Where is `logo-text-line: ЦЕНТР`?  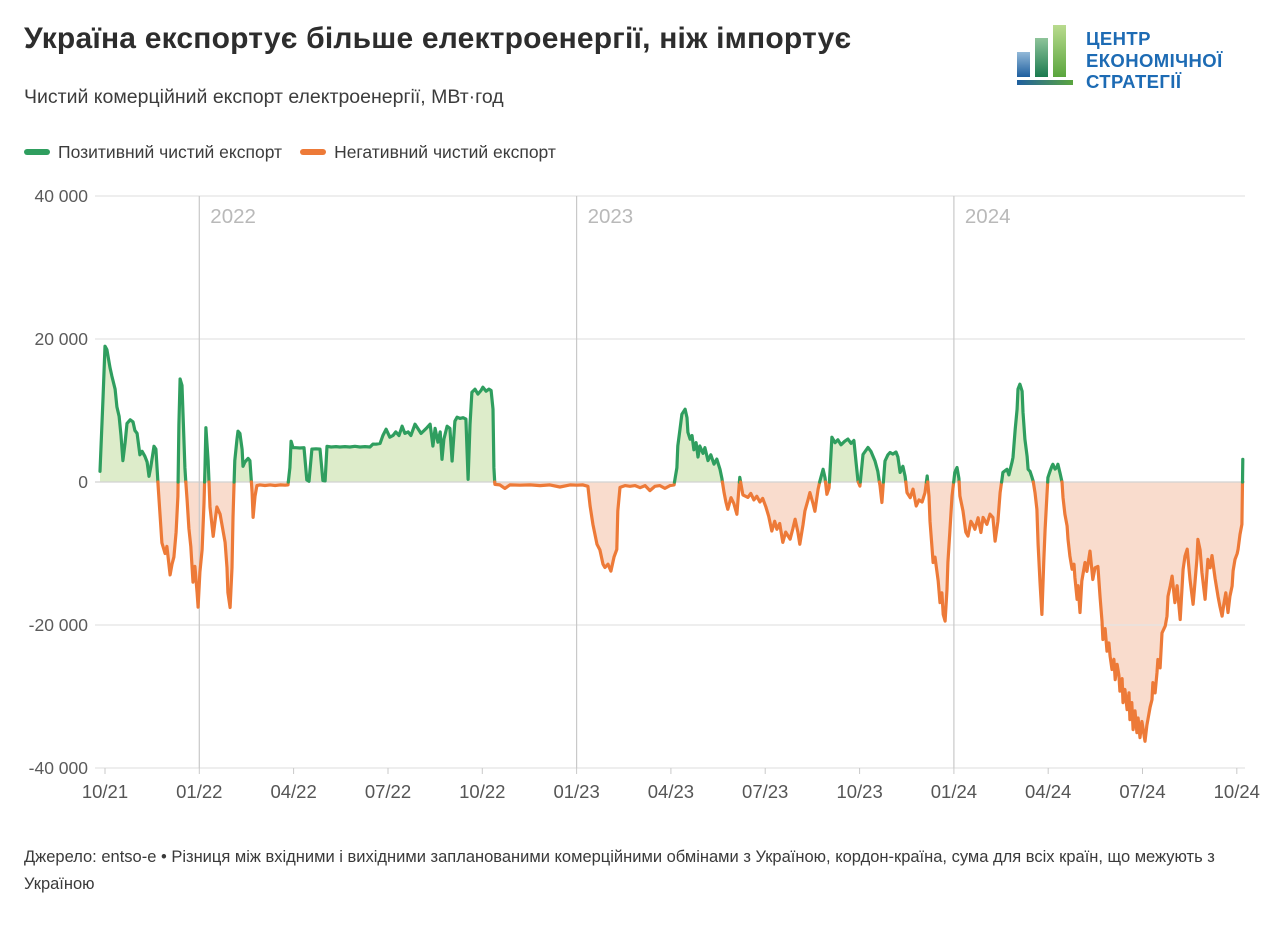
logo-text-line: ЦЕНТР is located at coordinates (1118, 38).